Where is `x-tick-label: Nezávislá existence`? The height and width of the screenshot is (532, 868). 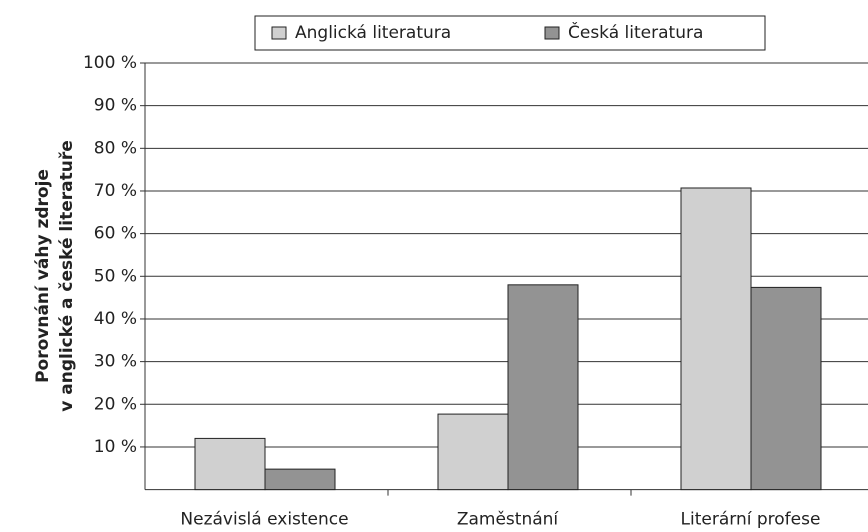
x-tick-label: Nezávislá existence is located at coordinates (264, 520).